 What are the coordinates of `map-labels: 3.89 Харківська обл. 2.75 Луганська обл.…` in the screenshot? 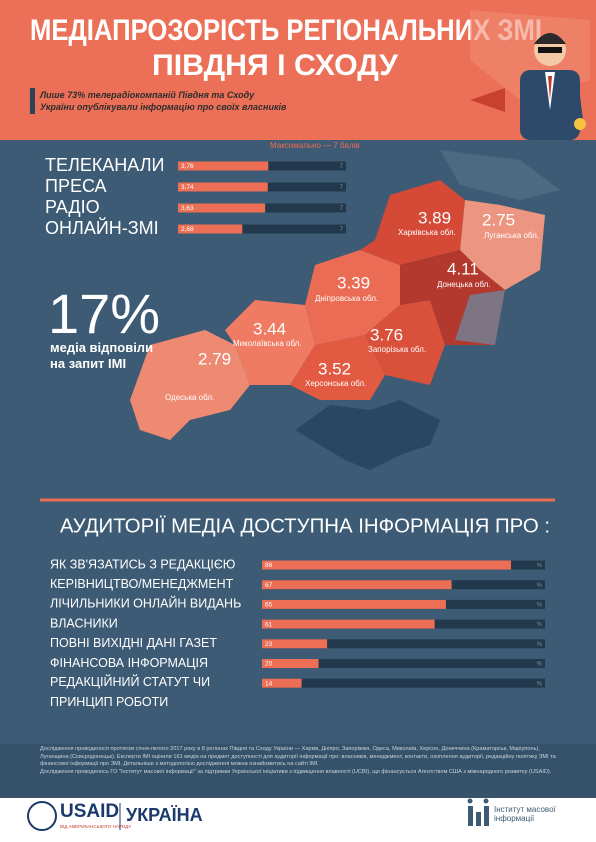 It's located at (352, 305).